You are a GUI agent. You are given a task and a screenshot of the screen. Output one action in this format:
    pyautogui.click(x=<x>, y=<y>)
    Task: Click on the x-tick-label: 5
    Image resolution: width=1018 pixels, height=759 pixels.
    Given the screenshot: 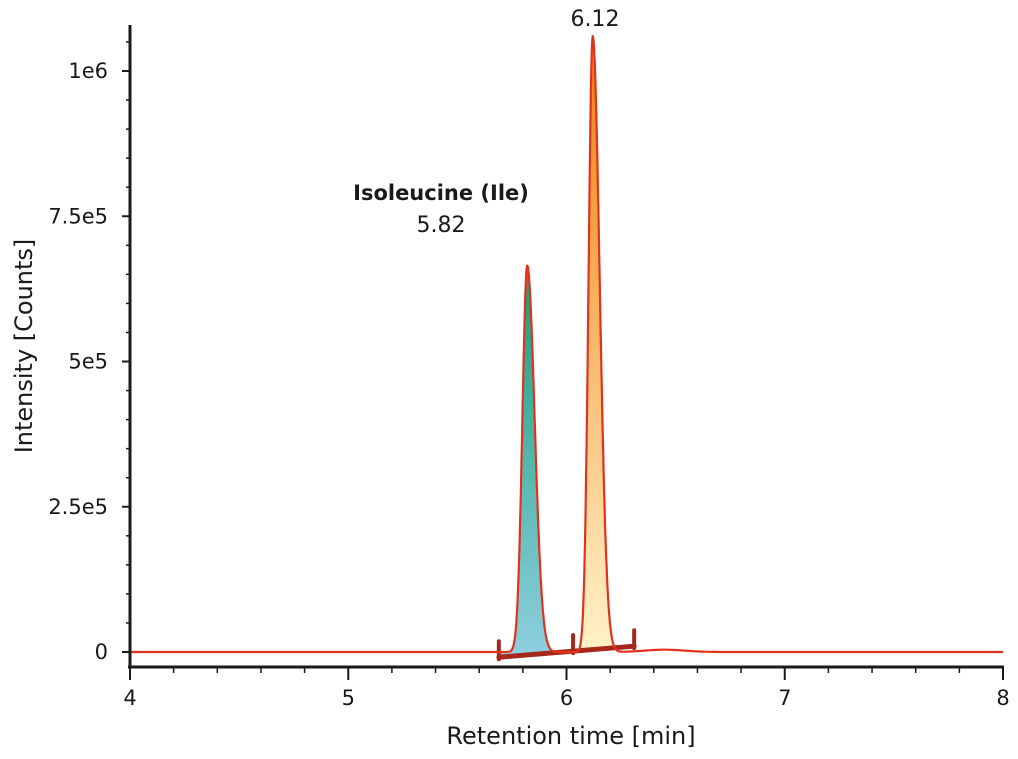 What is the action you would take?
    pyautogui.click(x=348, y=698)
    